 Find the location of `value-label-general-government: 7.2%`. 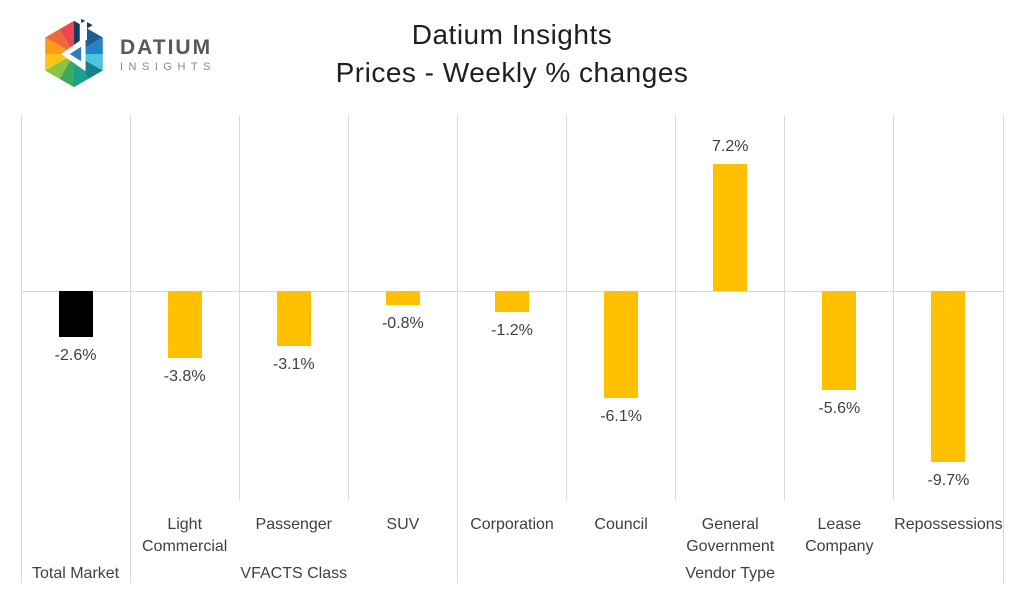

value-label-general-government: 7.2% is located at coordinates (730, 147).